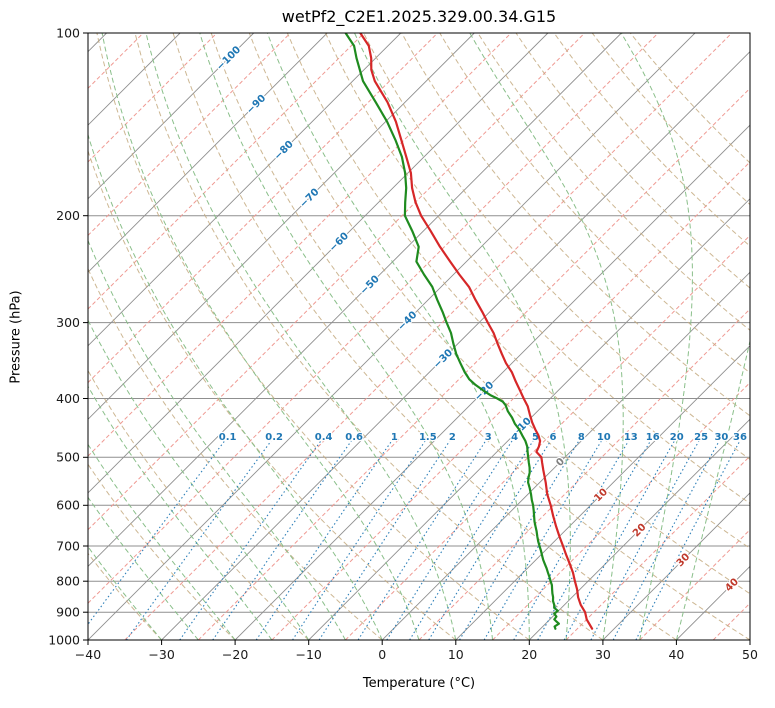 This screenshot has height=708, width=775. What do you see at coordinates (310, 199) in the screenshot?
I see `isotherm-label-blue: −70` at bounding box center [310, 199].